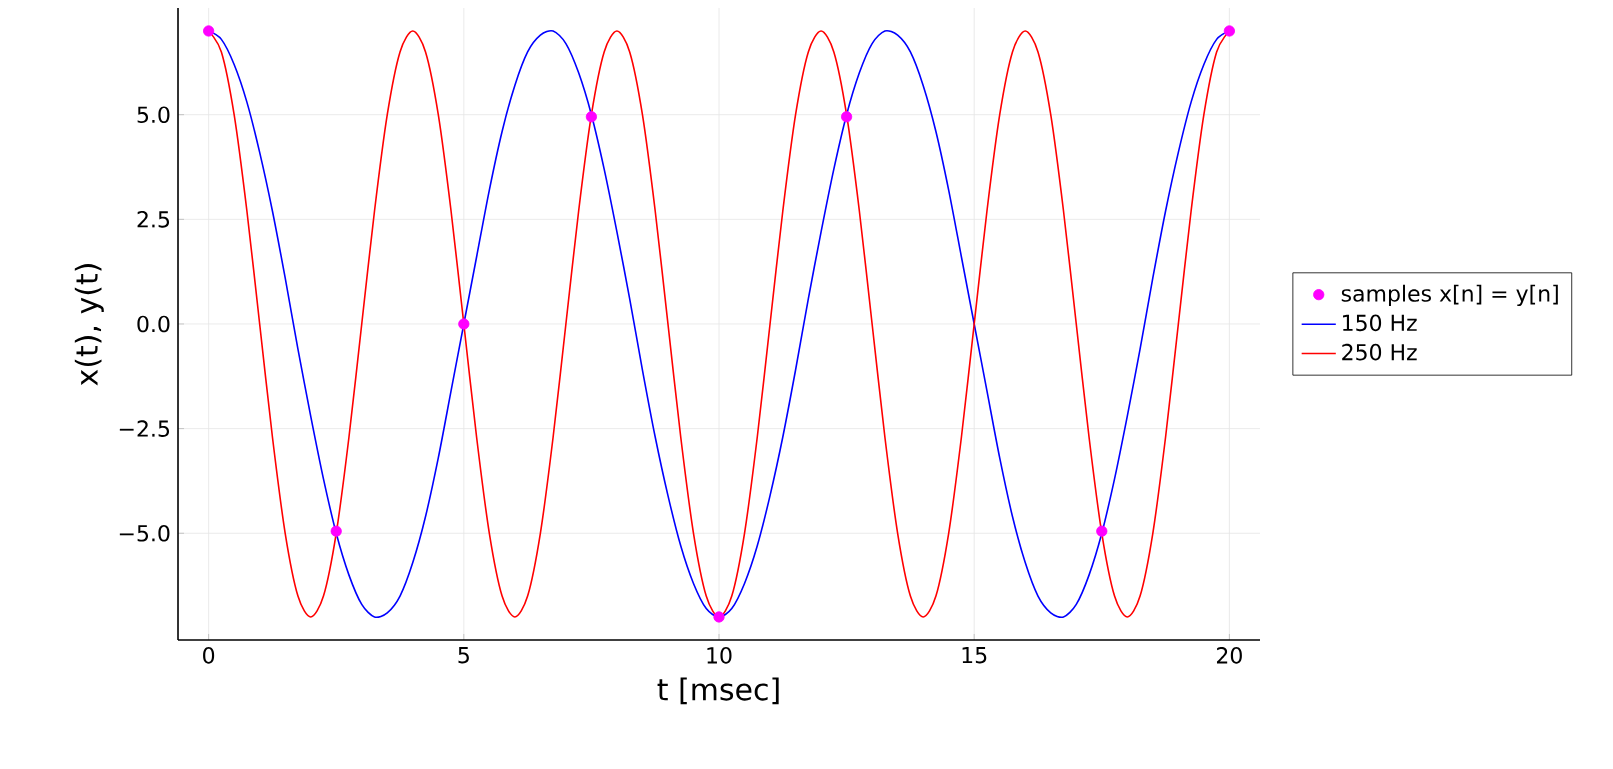 This screenshot has height=769, width=1613. Describe the element at coordinates (463, 655) in the screenshot. I see `x-tick-label: 5` at that location.